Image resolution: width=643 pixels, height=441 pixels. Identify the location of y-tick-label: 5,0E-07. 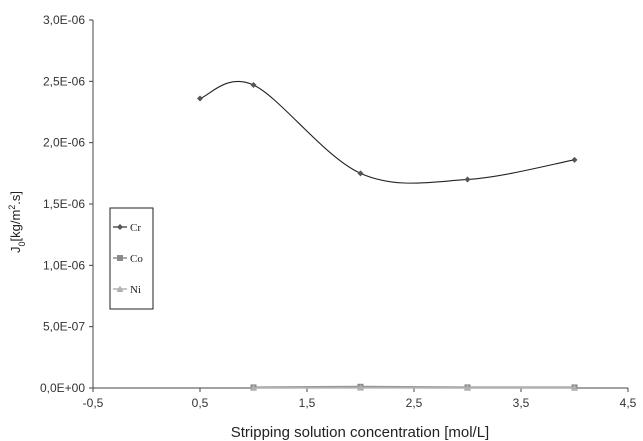
(64, 327).